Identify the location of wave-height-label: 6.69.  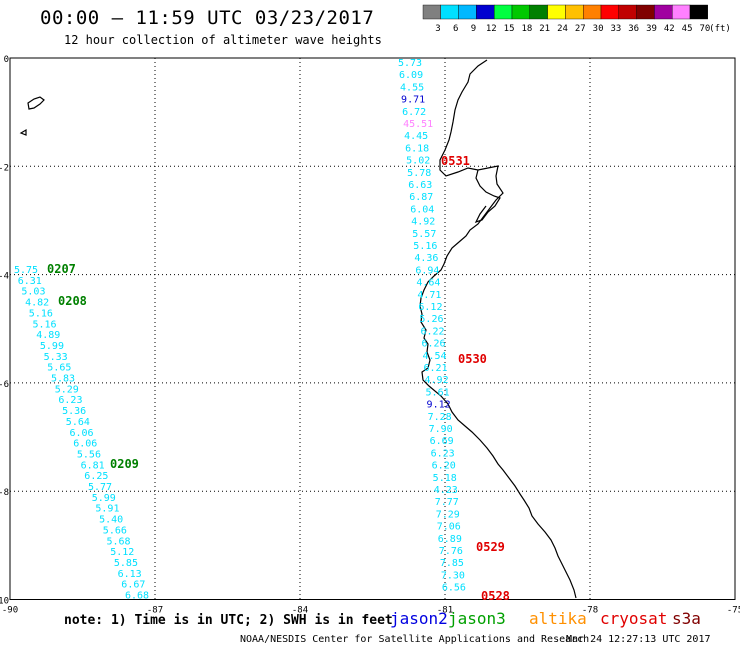
(442, 441).